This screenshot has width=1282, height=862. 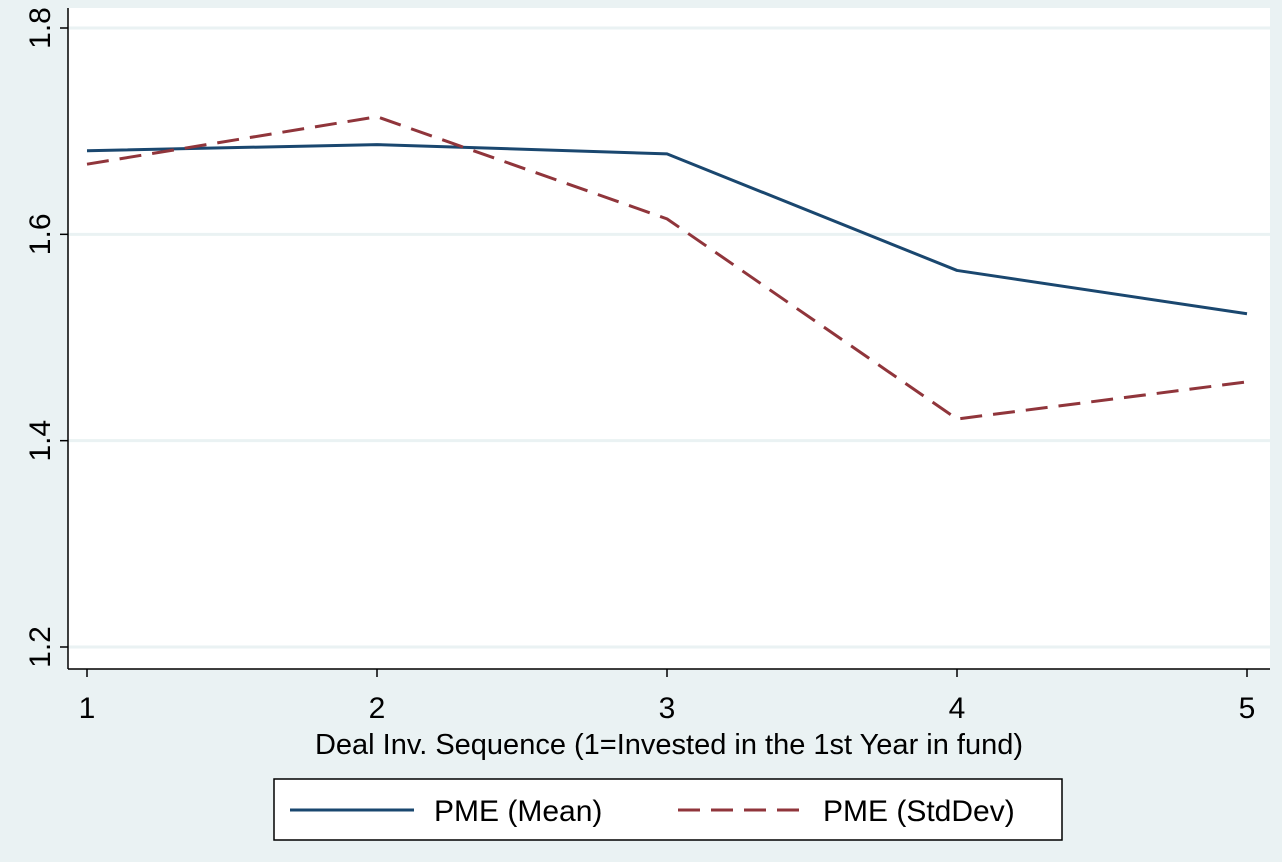 What do you see at coordinates (667, 708) in the screenshot?
I see `x-tick-label: 3` at bounding box center [667, 708].